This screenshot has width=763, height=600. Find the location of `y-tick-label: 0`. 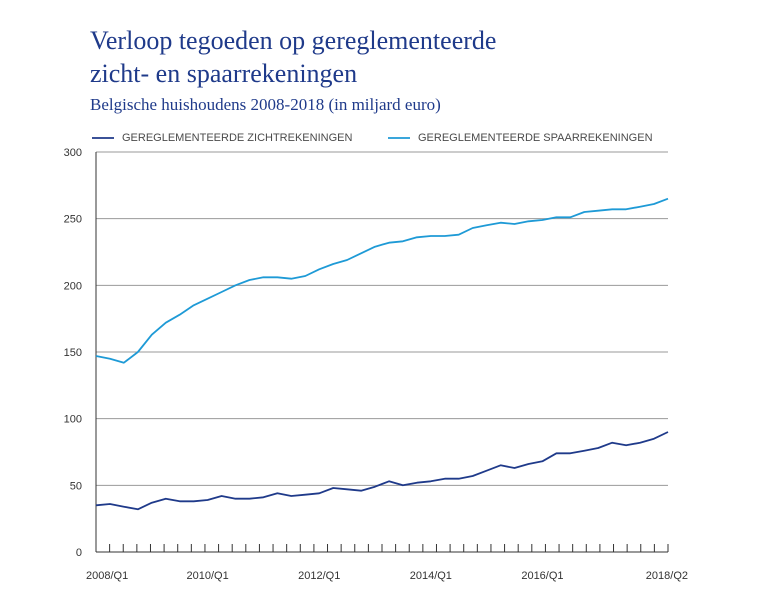

y-tick-label: 0 is located at coordinates (79, 553).